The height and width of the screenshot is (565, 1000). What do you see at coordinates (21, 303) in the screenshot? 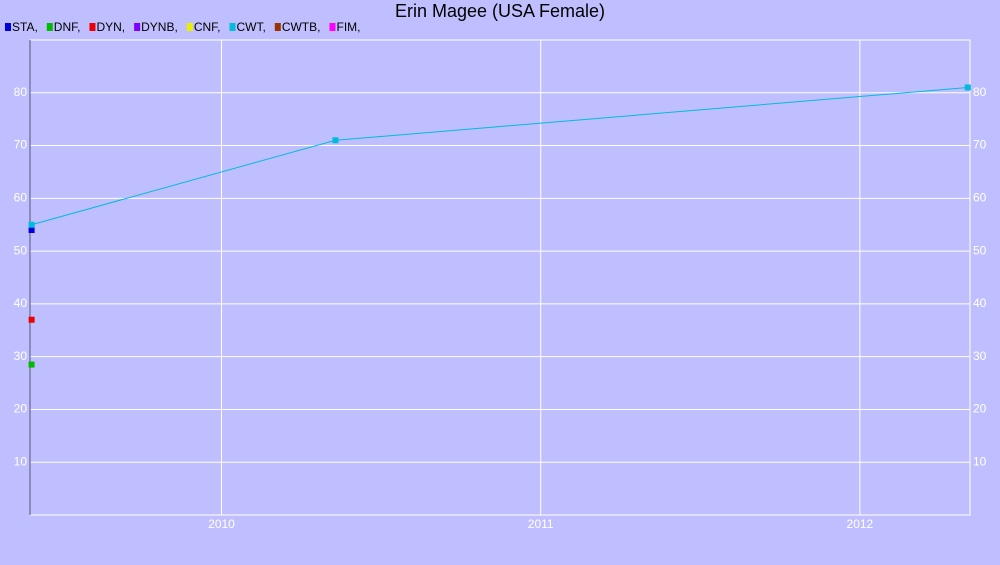
I see `y-tick-label: 40` at bounding box center [21, 303].